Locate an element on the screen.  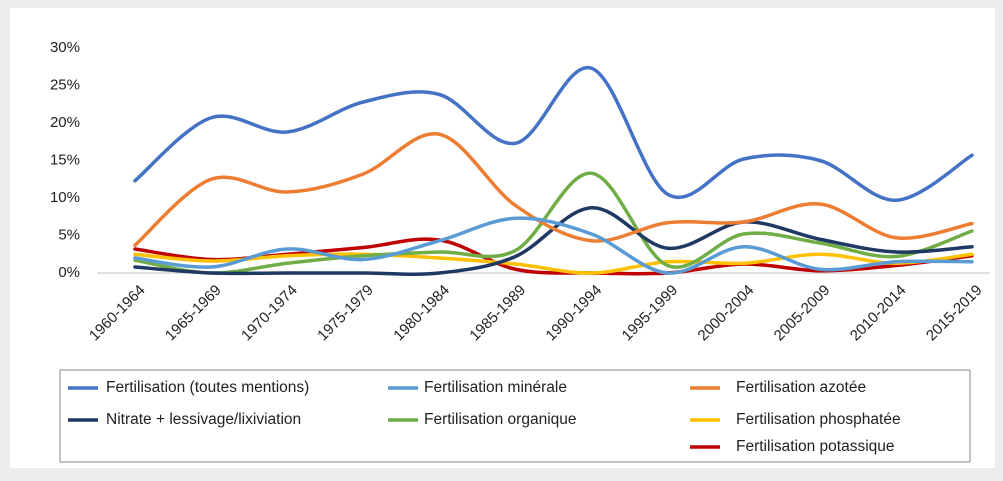
y-tick-label: 20% is located at coordinates (65, 122).